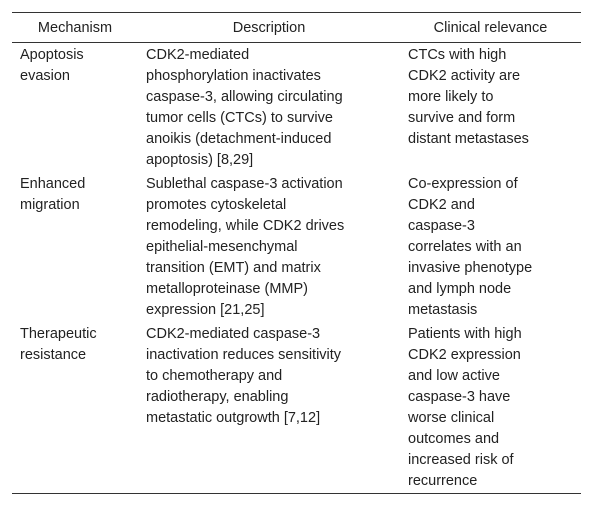 This screenshot has height=509, width=592. I want to click on cell-line: correlates with an, so click(465, 247).